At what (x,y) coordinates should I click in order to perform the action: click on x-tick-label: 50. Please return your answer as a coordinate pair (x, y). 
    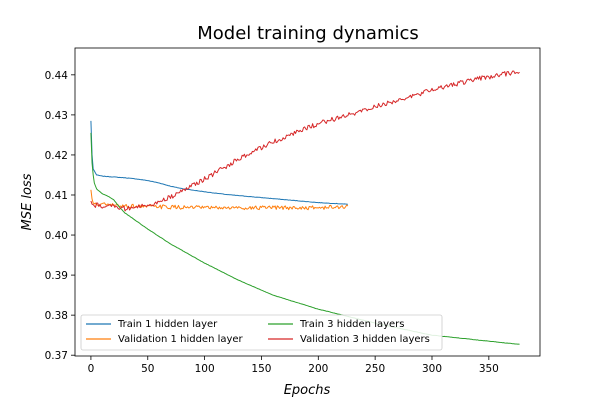
    Looking at the image, I should click on (147, 369).